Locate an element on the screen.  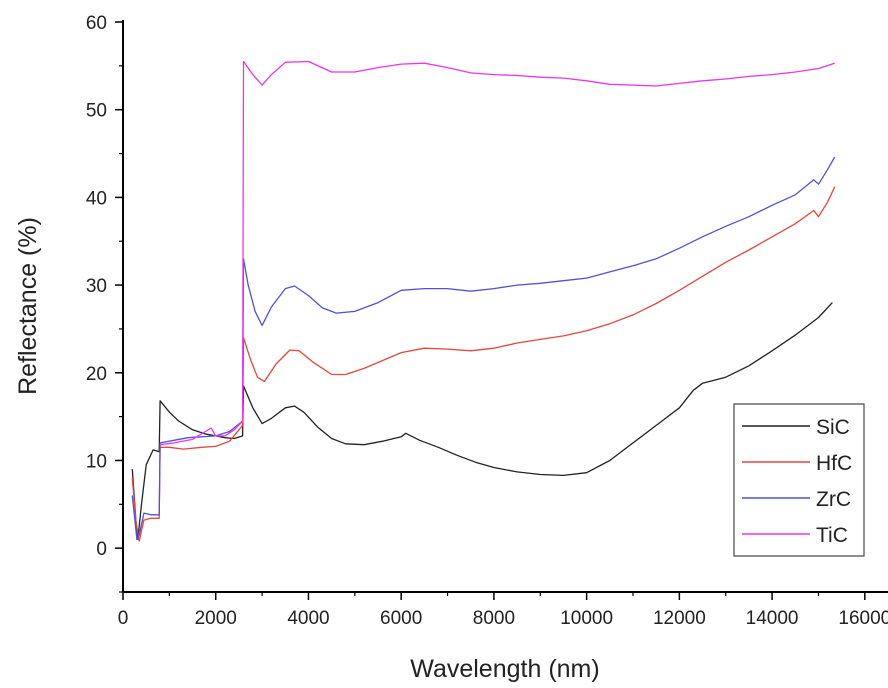
x-tick-label: 14000 is located at coordinates (772, 618).